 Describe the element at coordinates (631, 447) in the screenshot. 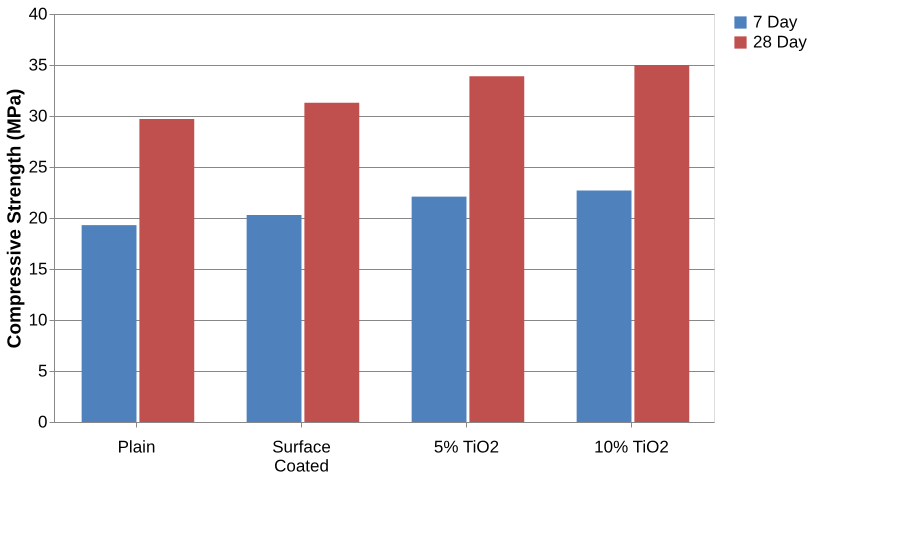

I see `x-tick-label: 10% TiO2` at that location.